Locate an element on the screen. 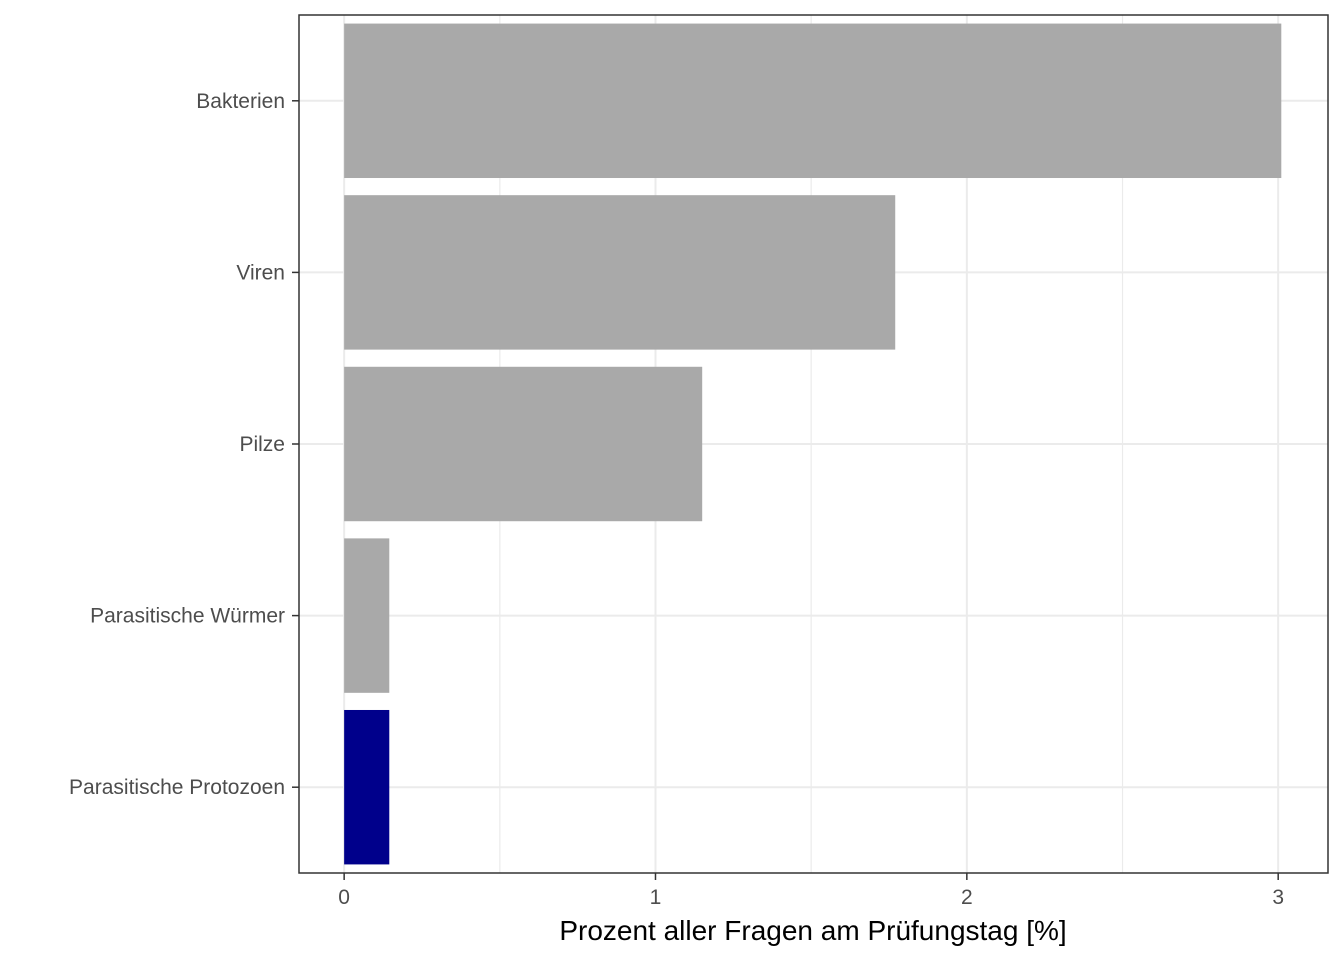 The image size is (1344, 960). bar-viren is located at coordinates (620, 272).